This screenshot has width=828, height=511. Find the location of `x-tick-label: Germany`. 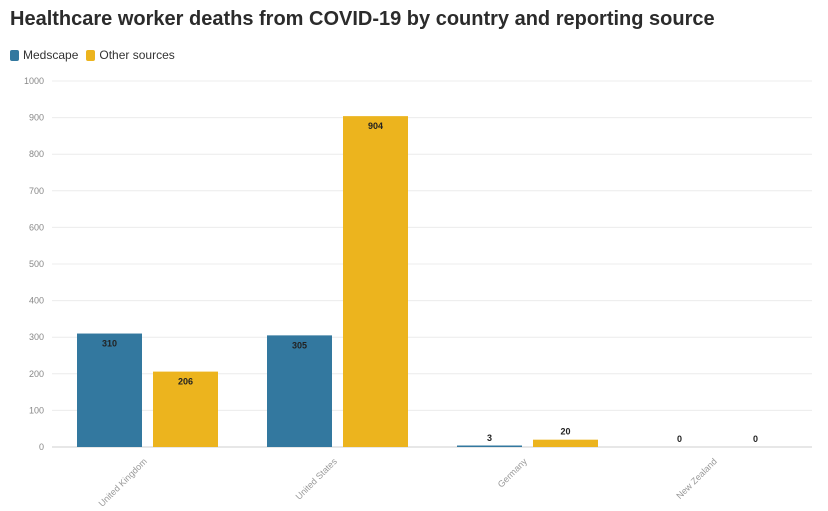

x-tick-label: Germany is located at coordinates (513, 473).